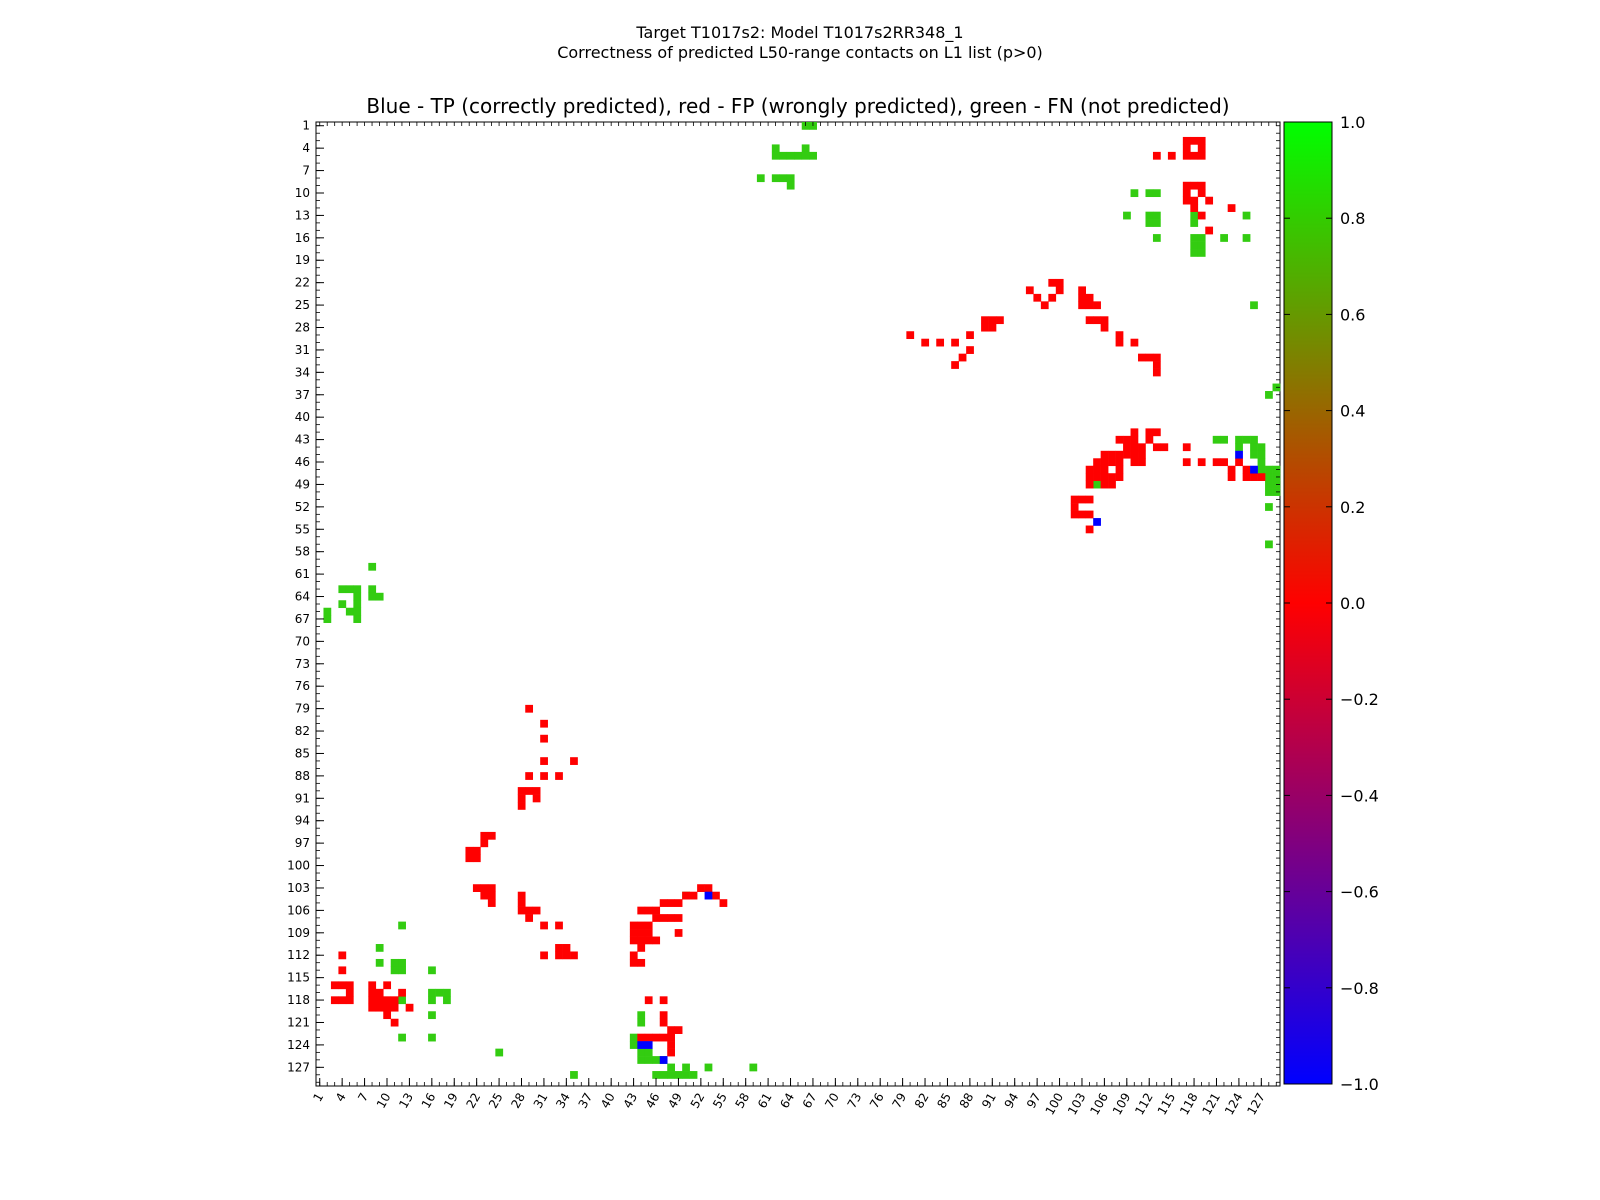 The width and height of the screenshot is (1600, 1200). What do you see at coordinates (967, 1101) in the screenshot?
I see `x-tick-label: 88` at bounding box center [967, 1101].